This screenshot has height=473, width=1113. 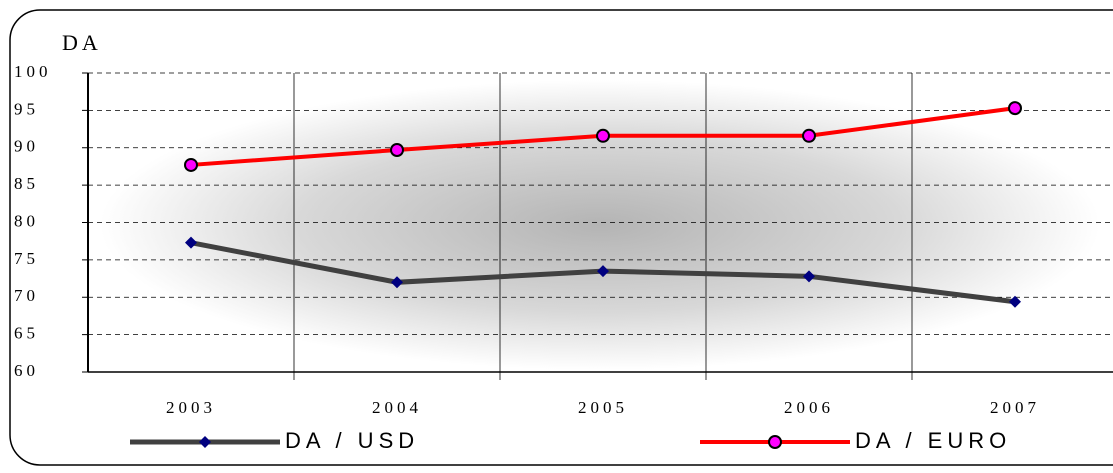 What do you see at coordinates (33, 71) in the screenshot?
I see `y-tick-label: 100` at bounding box center [33, 71].